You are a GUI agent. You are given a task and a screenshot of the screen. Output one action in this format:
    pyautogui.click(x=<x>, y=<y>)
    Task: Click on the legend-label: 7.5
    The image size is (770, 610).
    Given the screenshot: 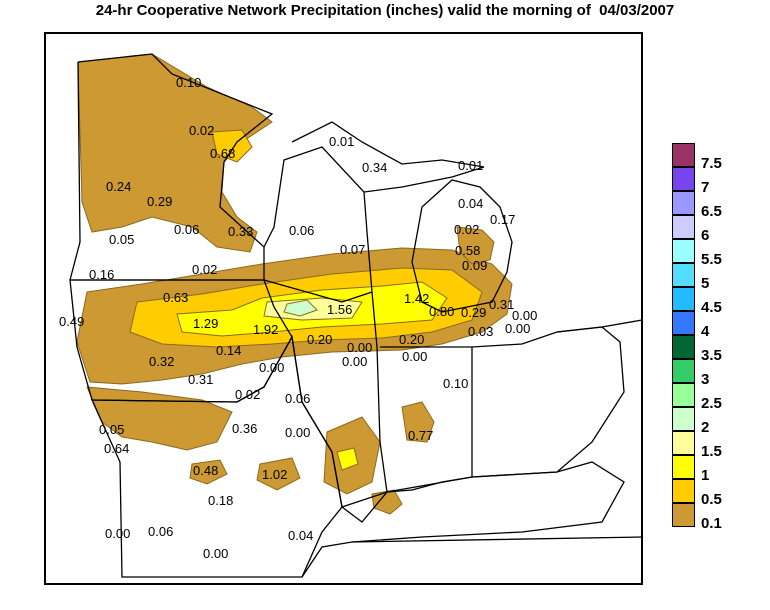 What is the action you would take?
    pyautogui.click(x=711, y=163)
    